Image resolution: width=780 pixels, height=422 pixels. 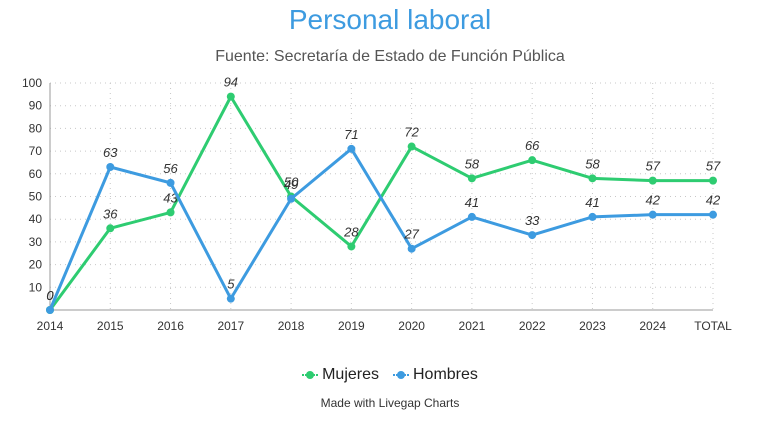 What do you see at coordinates (231, 284) in the screenshot?
I see `data-label-hombres: 5` at bounding box center [231, 284].